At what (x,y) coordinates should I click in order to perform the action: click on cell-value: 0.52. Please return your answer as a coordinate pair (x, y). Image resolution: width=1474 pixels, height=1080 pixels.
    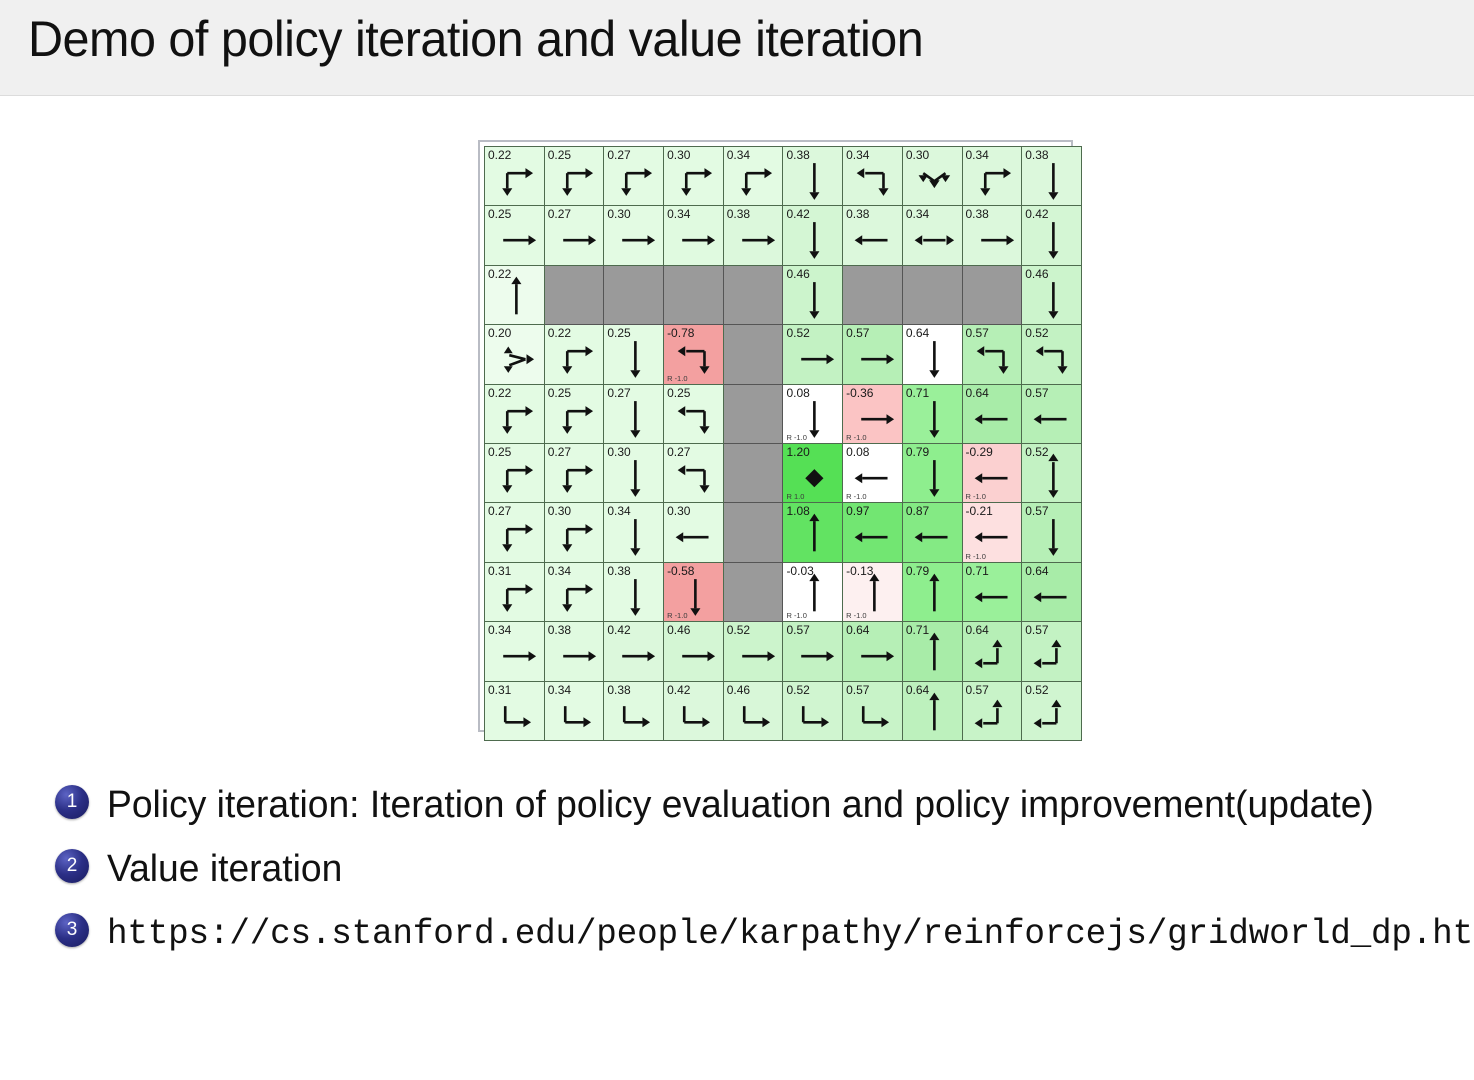
    Looking at the image, I should click on (1037, 451).